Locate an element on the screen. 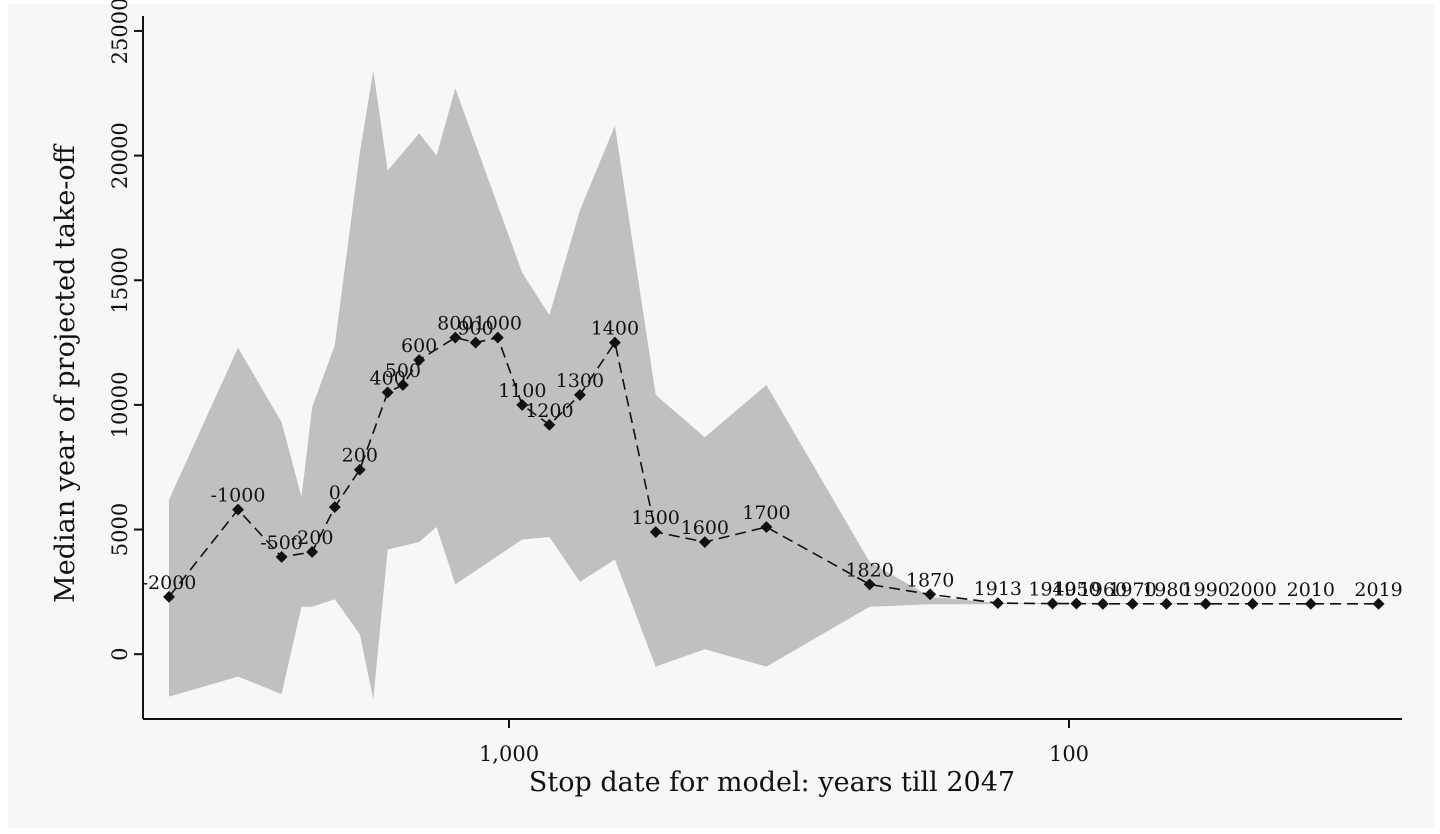 The width and height of the screenshot is (1440, 834). x-axis-ticks: 1,000 100 is located at coordinates (784, 742).